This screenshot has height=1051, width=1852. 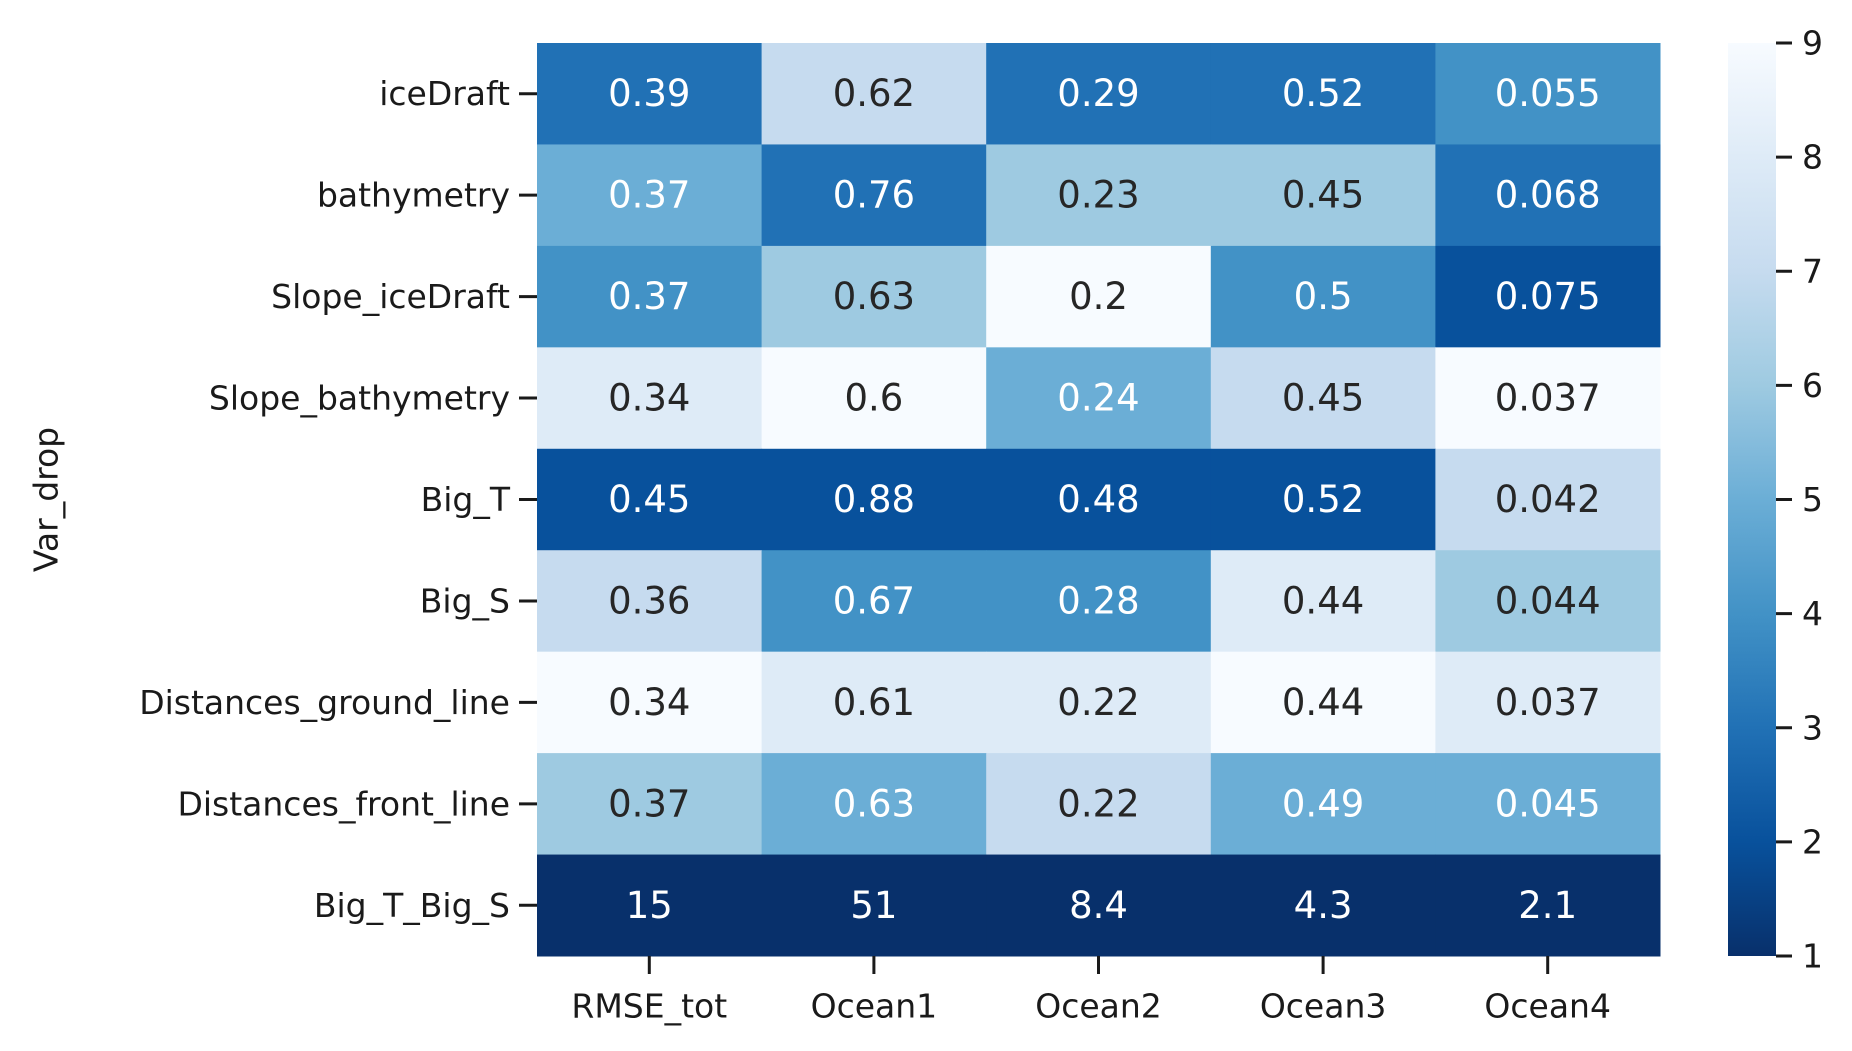 I want to click on x-tick-label: Ocean4, so click(x=1547, y=1006).